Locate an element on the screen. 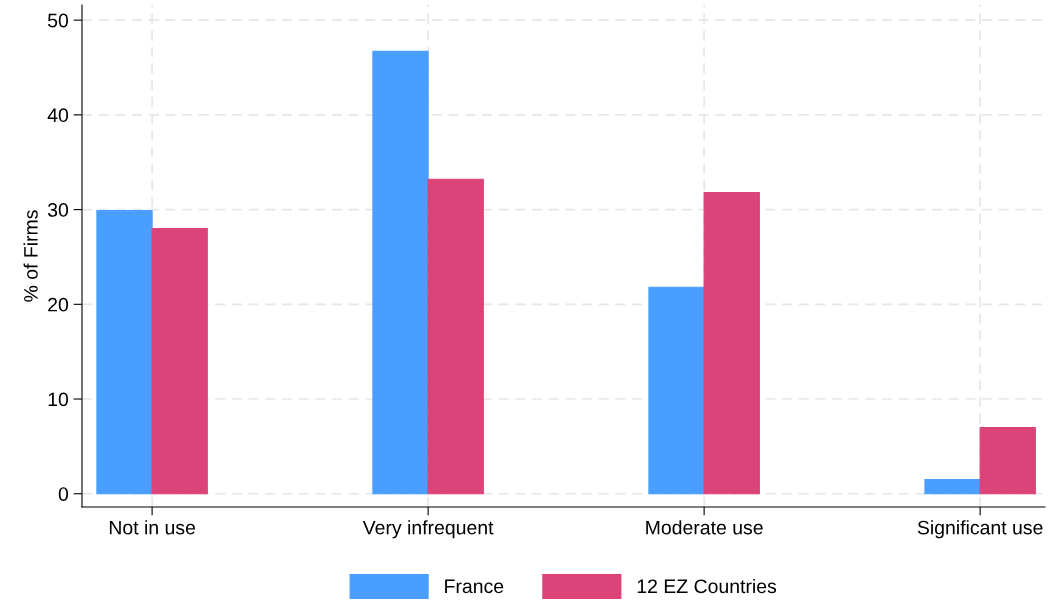  x-tick-label: Very infrequent is located at coordinates (428, 529).